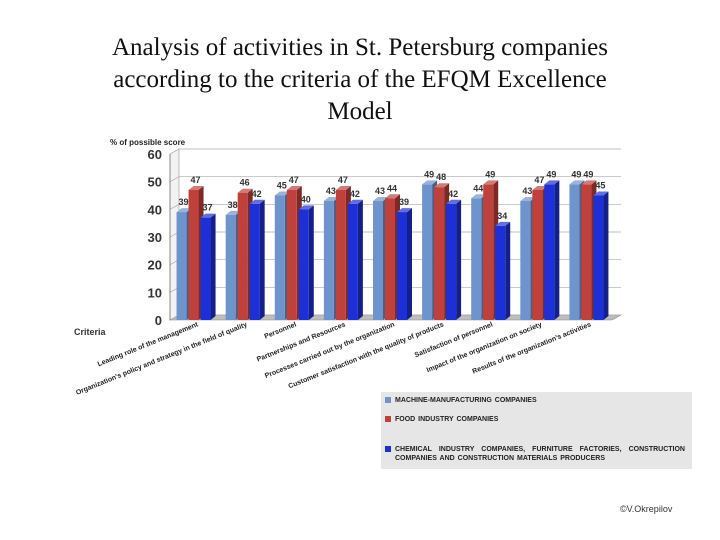 The height and width of the screenshot is (540, 720). Describe the element at coordinates (155, 237) in the screenshot. I see `y-tick-label: 30` at that location.